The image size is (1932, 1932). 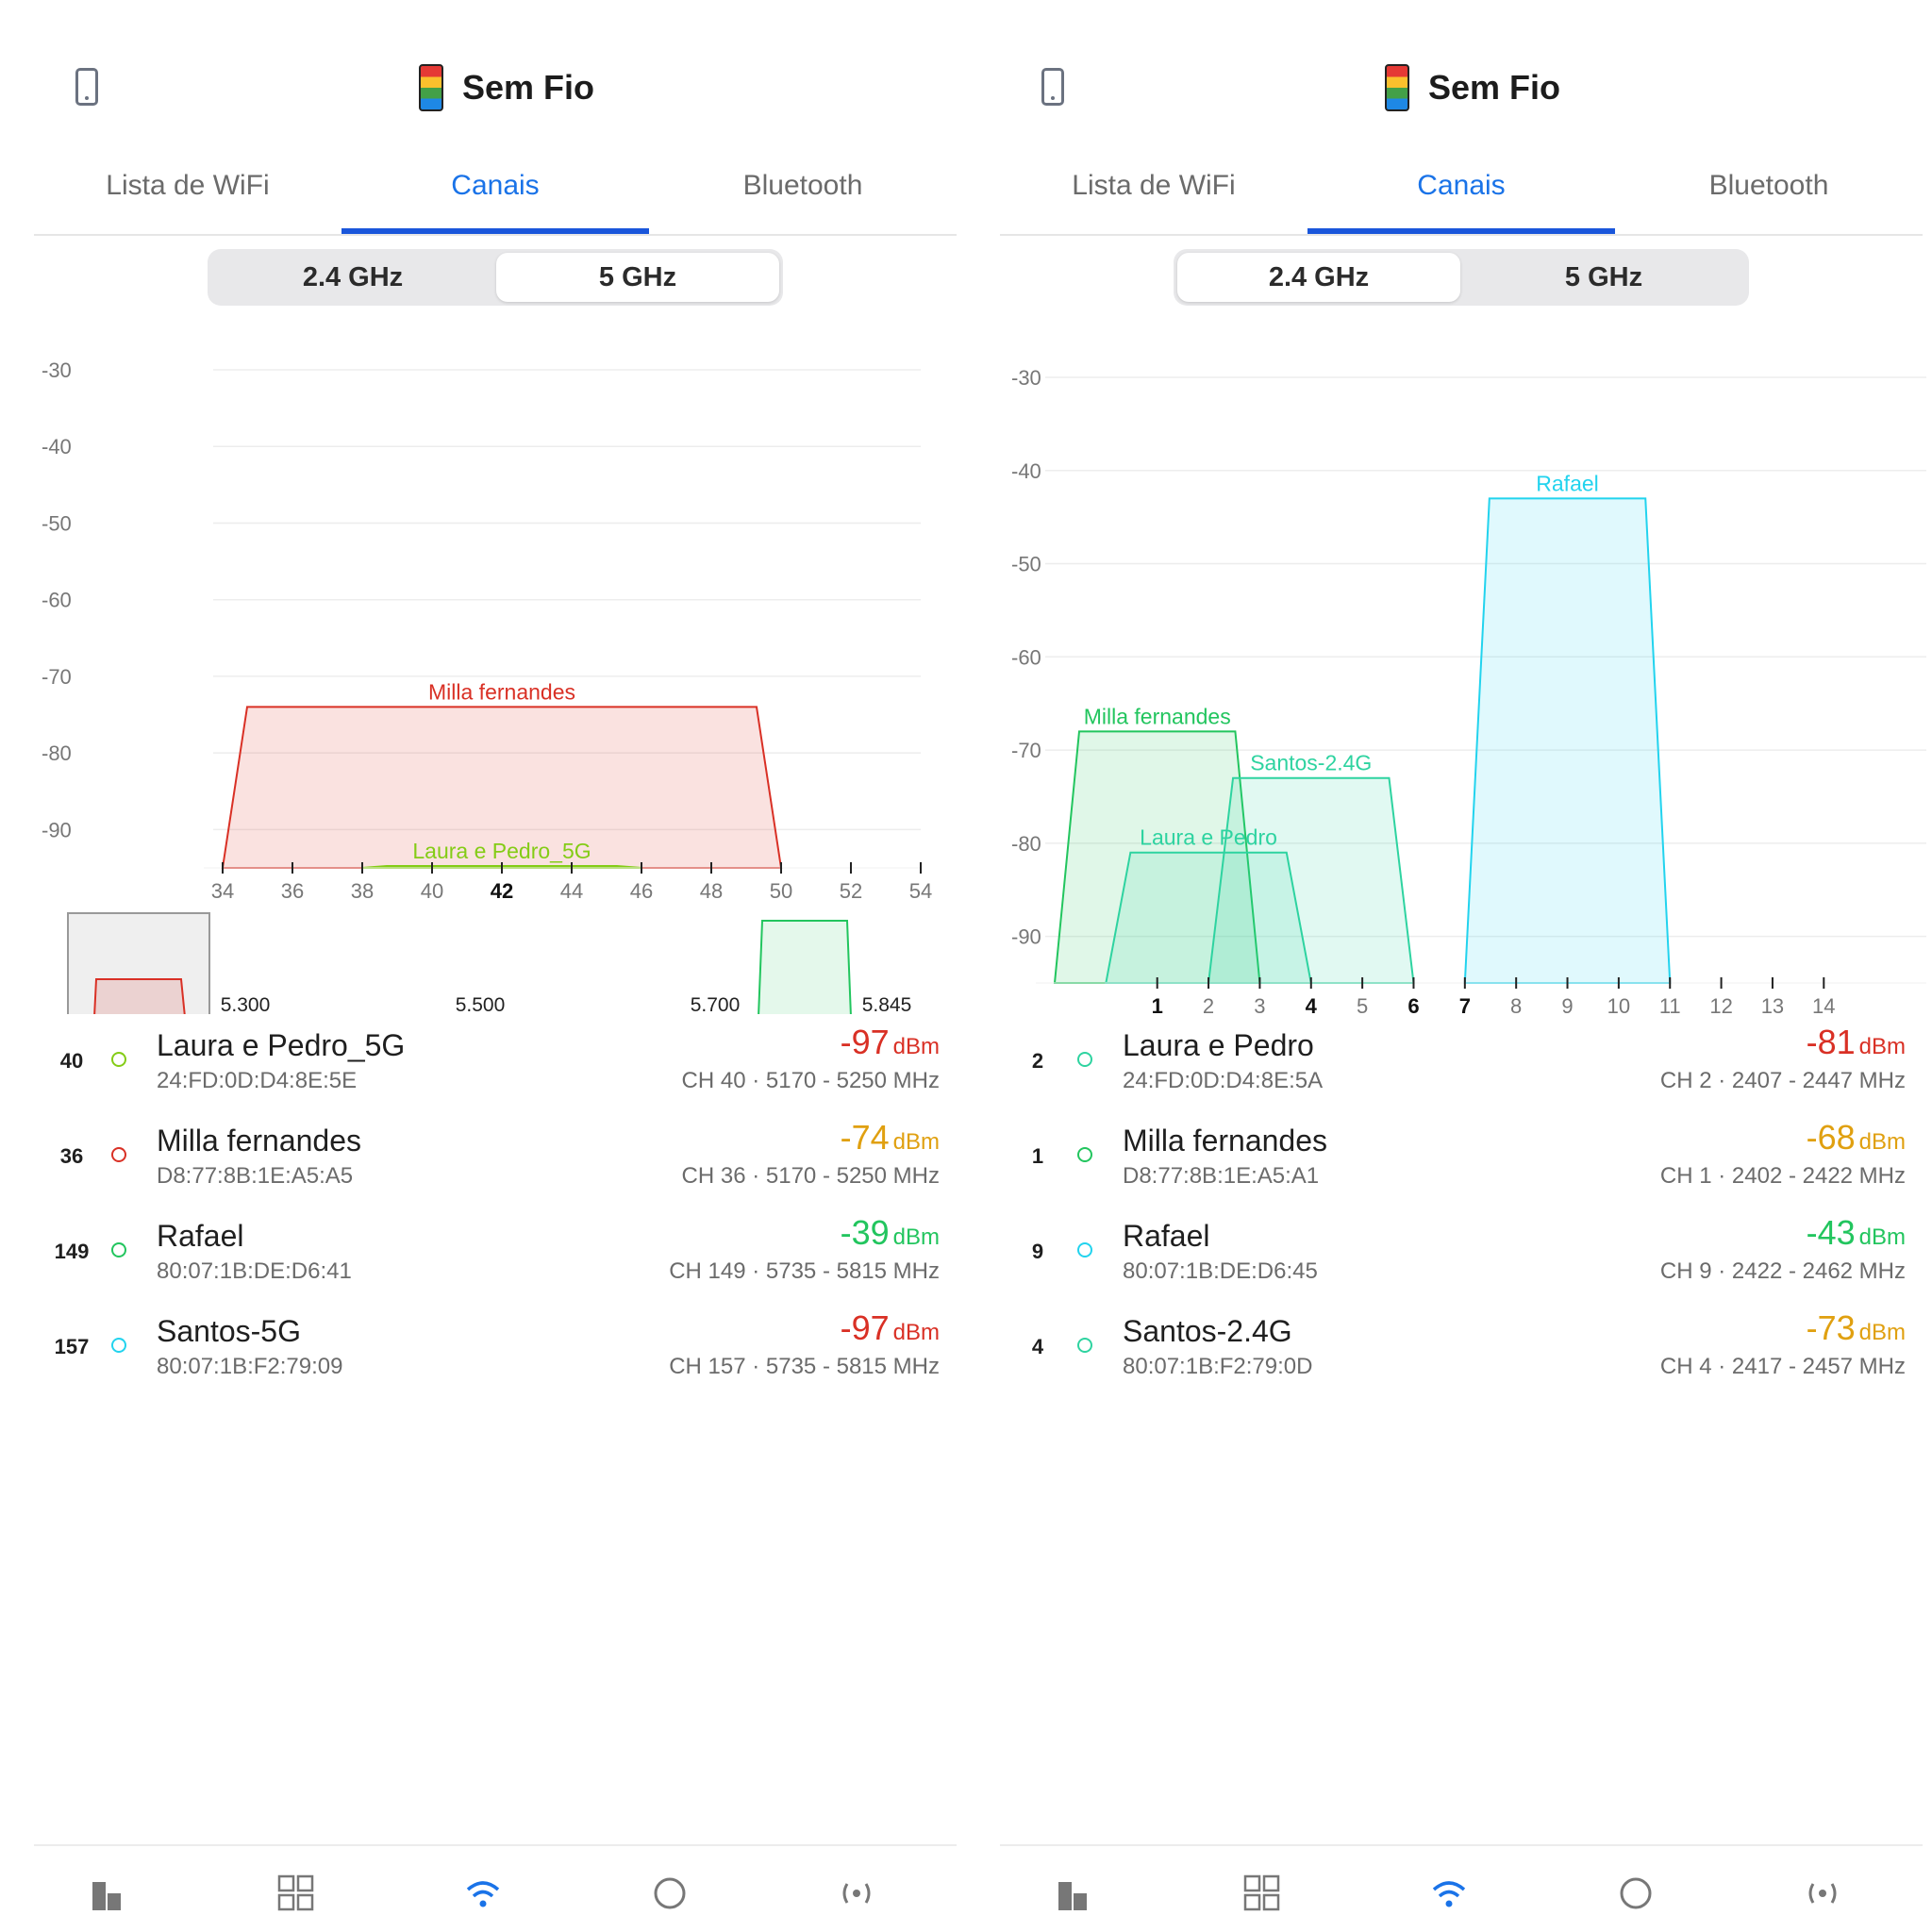 I want to click on overview-label: 5.300, so click(x=246, y=1004).